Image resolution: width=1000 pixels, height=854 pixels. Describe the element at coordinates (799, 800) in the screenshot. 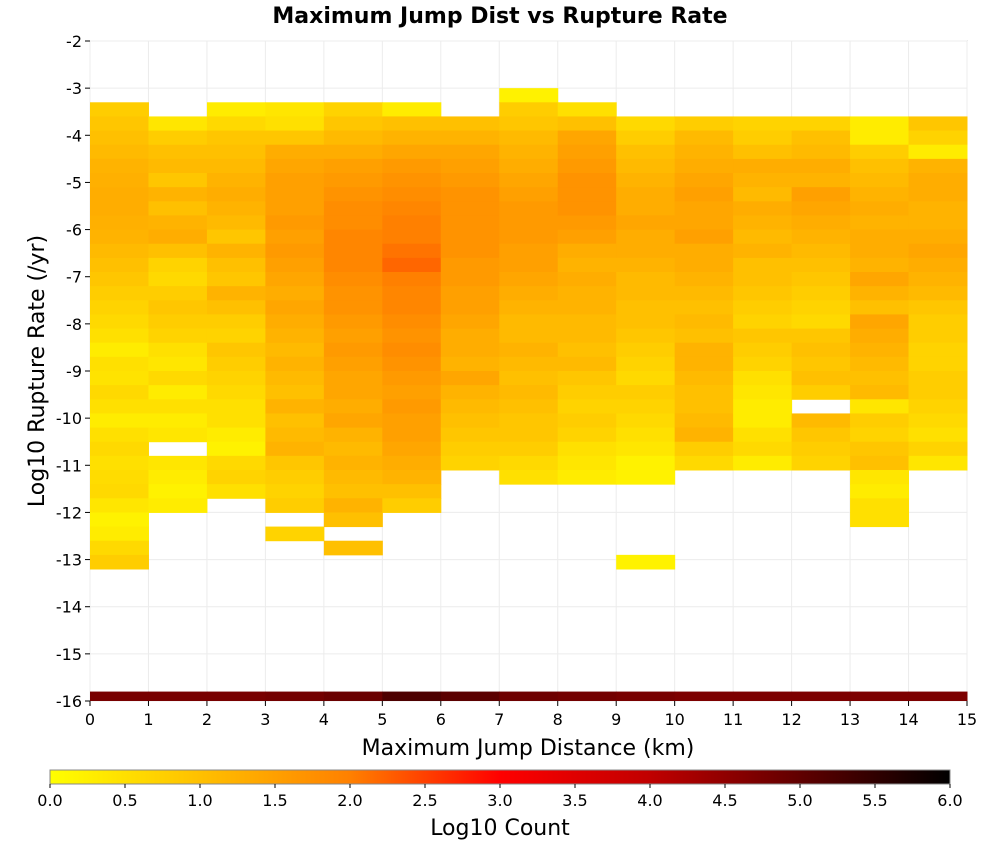

I see `colorbar-tick-label: 5.0` at that location.